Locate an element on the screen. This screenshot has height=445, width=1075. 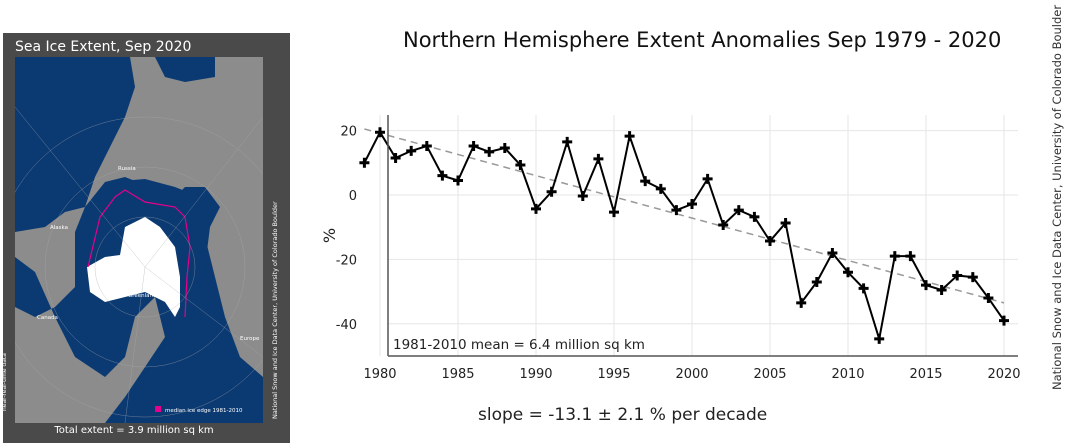
data-point-1985 is located at coordinates (458, 180).